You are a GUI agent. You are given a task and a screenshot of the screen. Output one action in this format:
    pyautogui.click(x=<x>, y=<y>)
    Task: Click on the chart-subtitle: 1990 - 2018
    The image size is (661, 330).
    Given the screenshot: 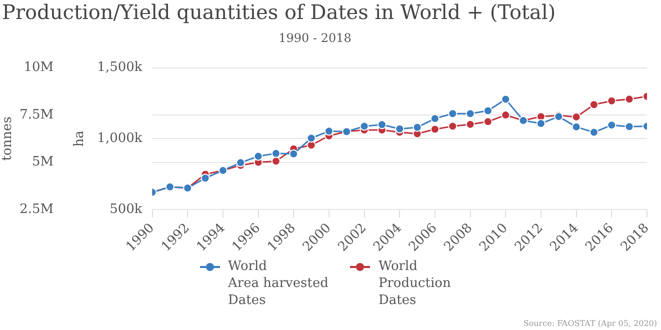 What is the action you would take?
    pyautogui.click(x=315, y=38)
    